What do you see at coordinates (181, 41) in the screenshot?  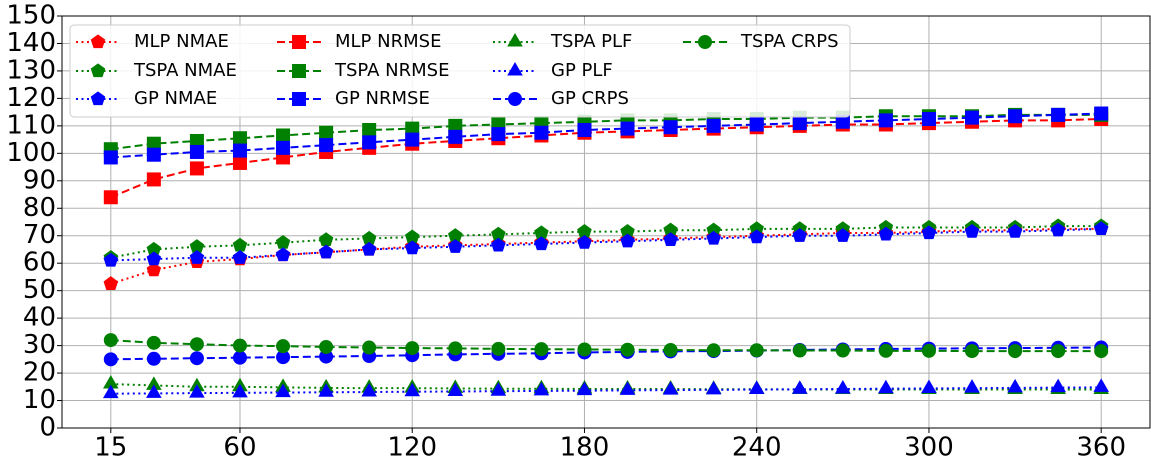 I see `legend-label: MLP NMAE` at bounding box center [181, 41].